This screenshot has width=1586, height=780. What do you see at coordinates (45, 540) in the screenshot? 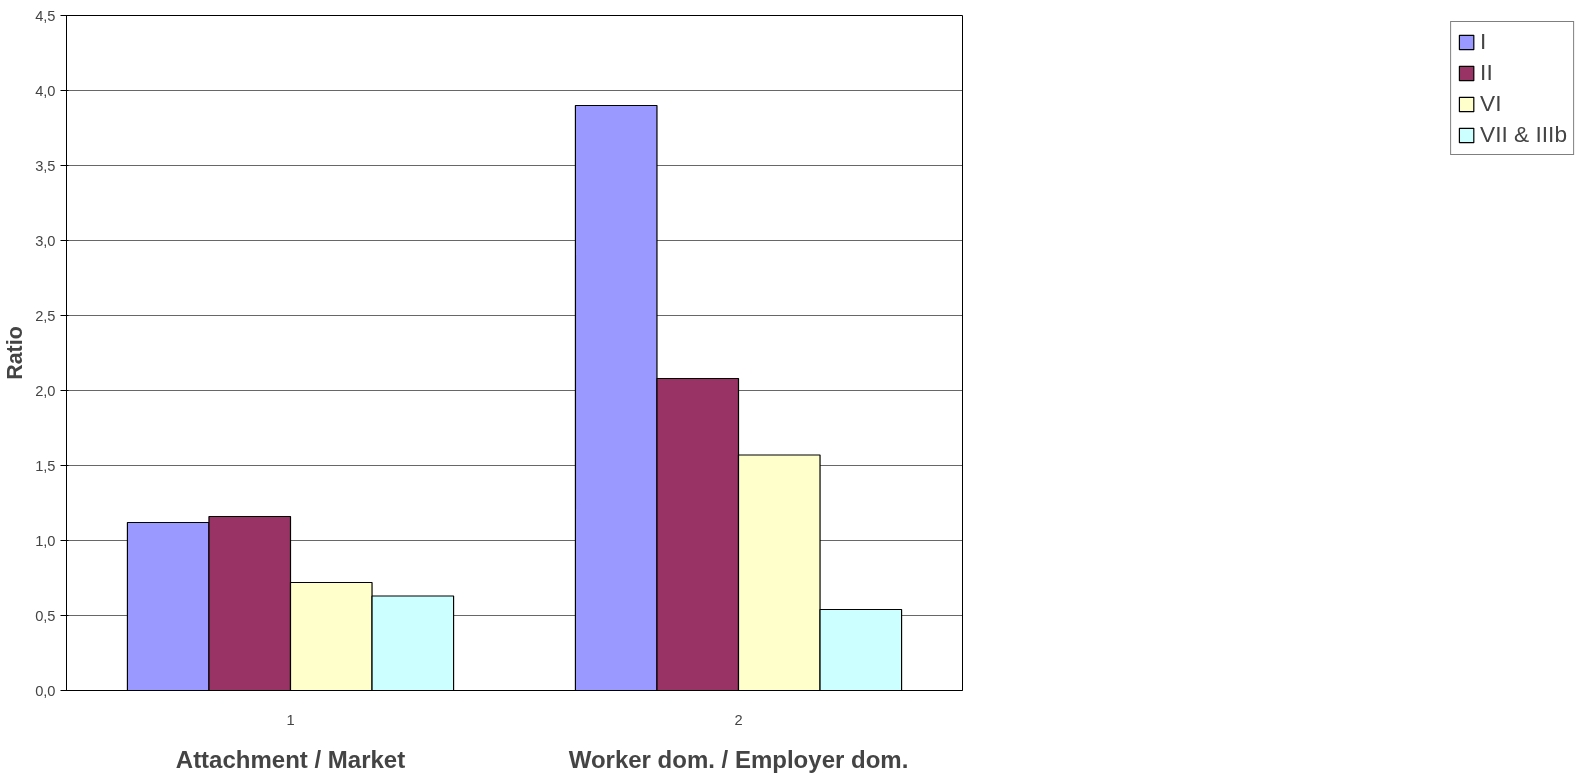
I see `y-tick-label: 1,0` at bounding box center [45, 540].